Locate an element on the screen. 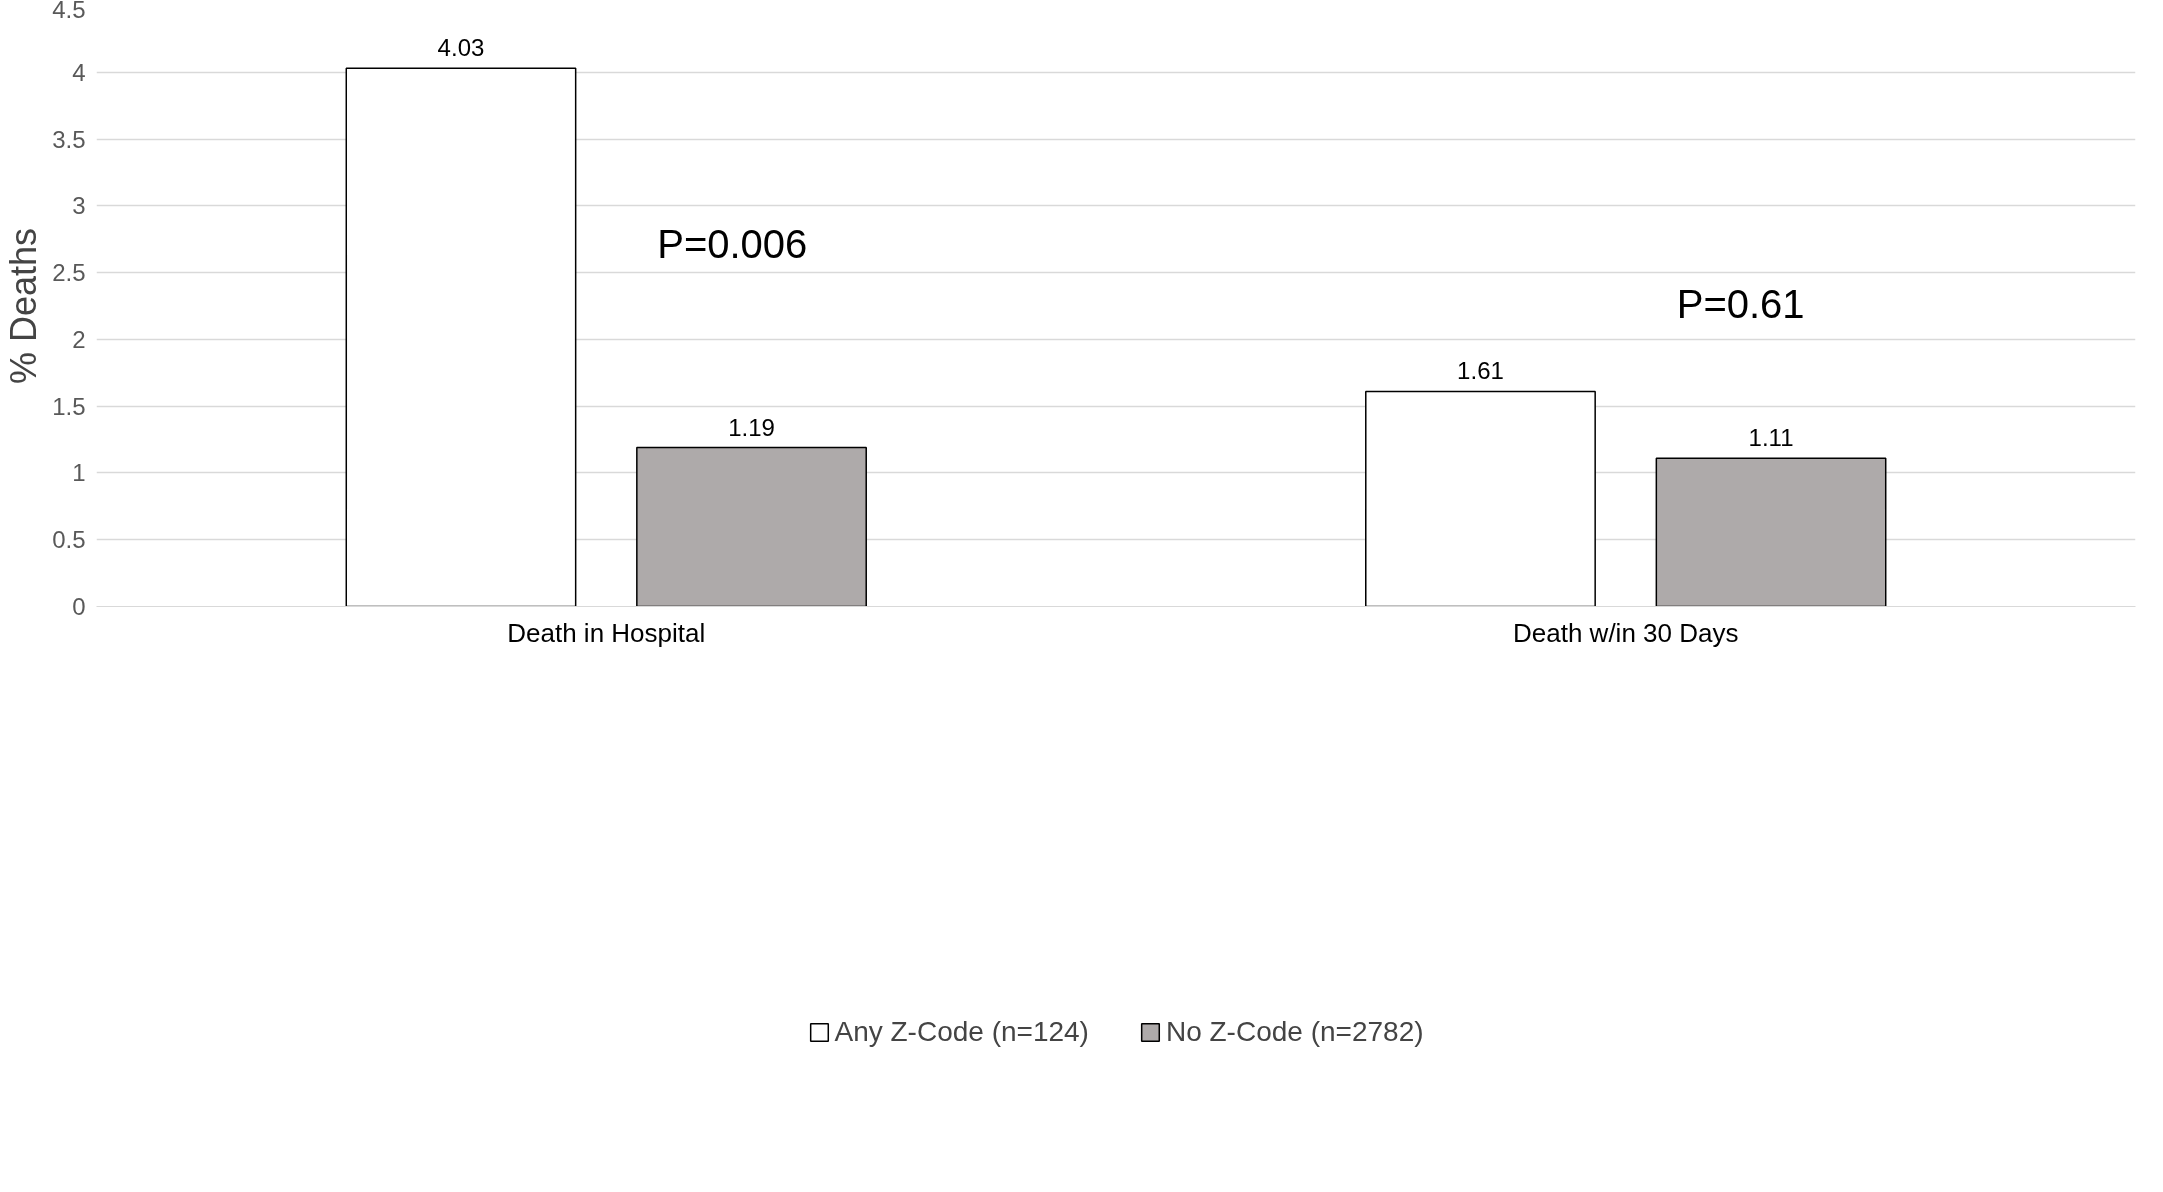 The width and height of the screenshot is (2163, 1192). y-tick-label: 0 is located at coordinates (79, 606).